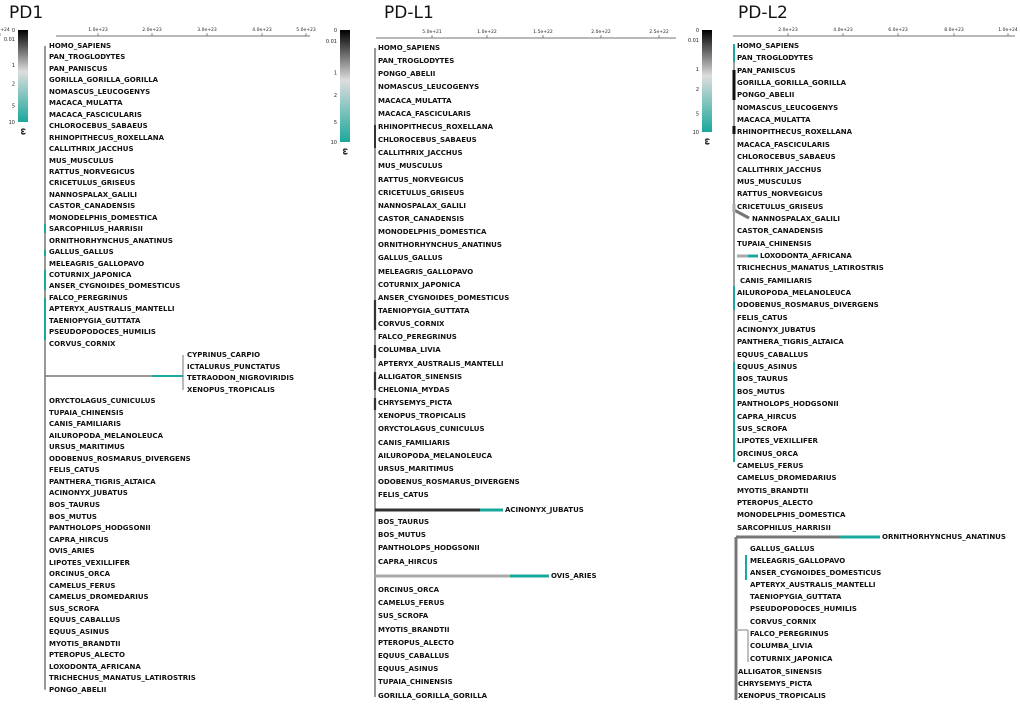 The height and width of the screenshot is (705, 1020). I want to click on leaf-label: MELEAGRIS_GALLOPAVO, so click(97, 263).